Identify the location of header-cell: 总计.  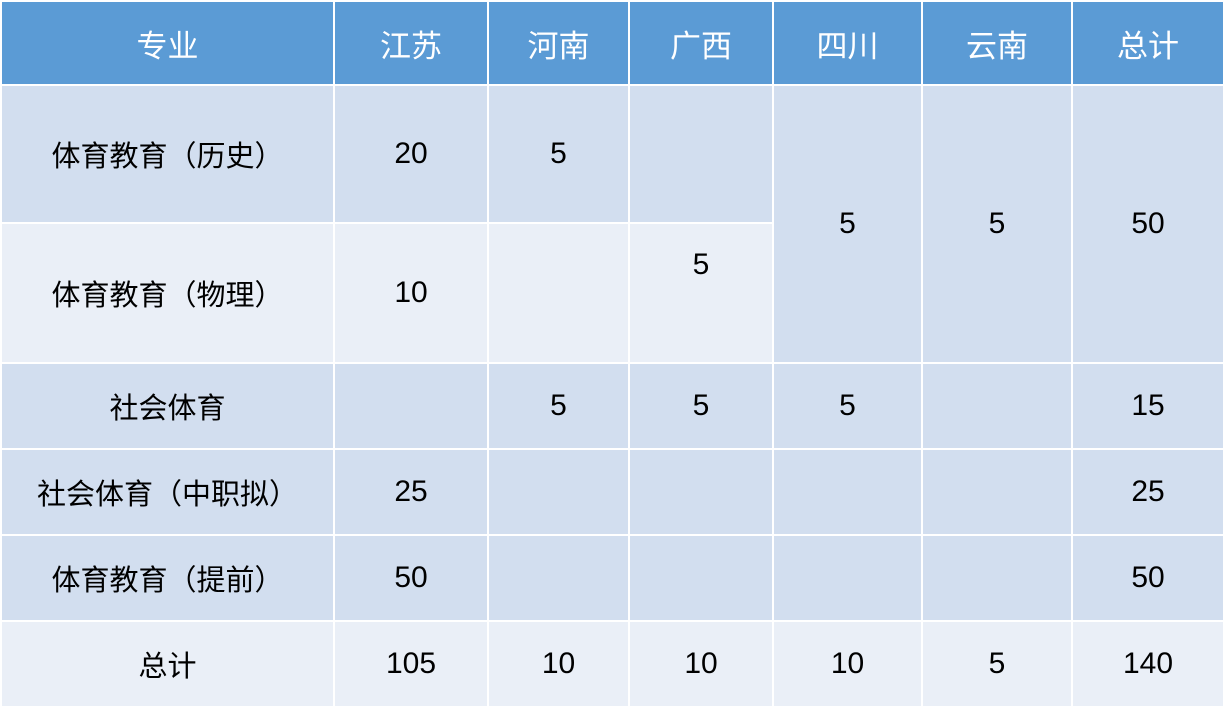
(1148, 43).